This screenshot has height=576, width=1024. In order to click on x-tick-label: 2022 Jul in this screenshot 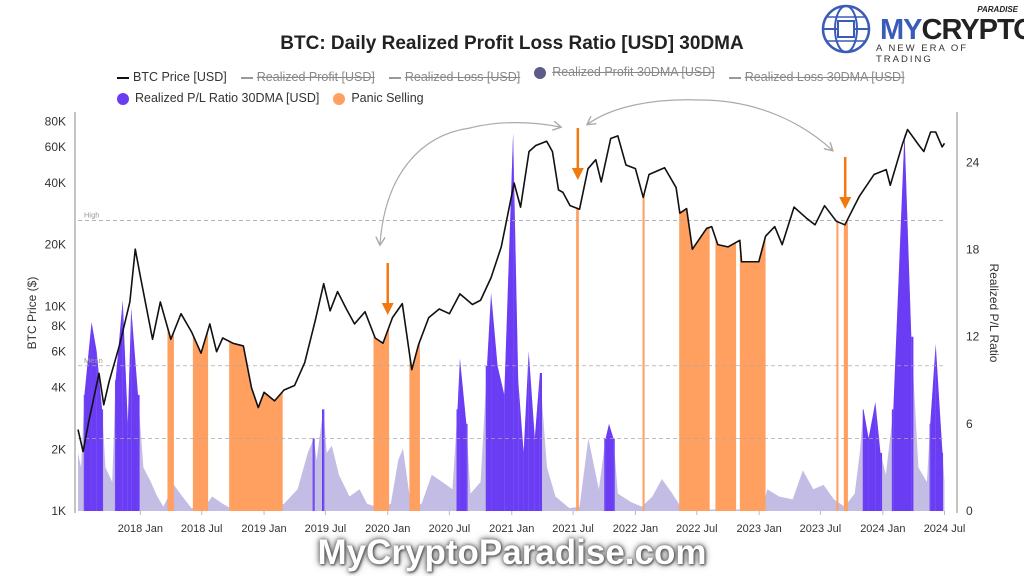, I will do `click(697, 529)`.